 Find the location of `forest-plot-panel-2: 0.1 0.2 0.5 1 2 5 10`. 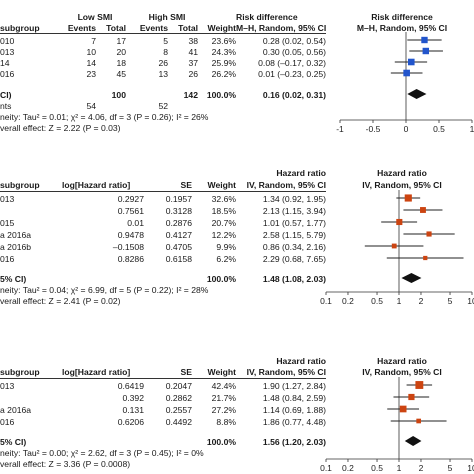

forest-plot-panel-2: 0.1 0.2 0.5 1 2 5 10 is located at coordinates (397, 248).